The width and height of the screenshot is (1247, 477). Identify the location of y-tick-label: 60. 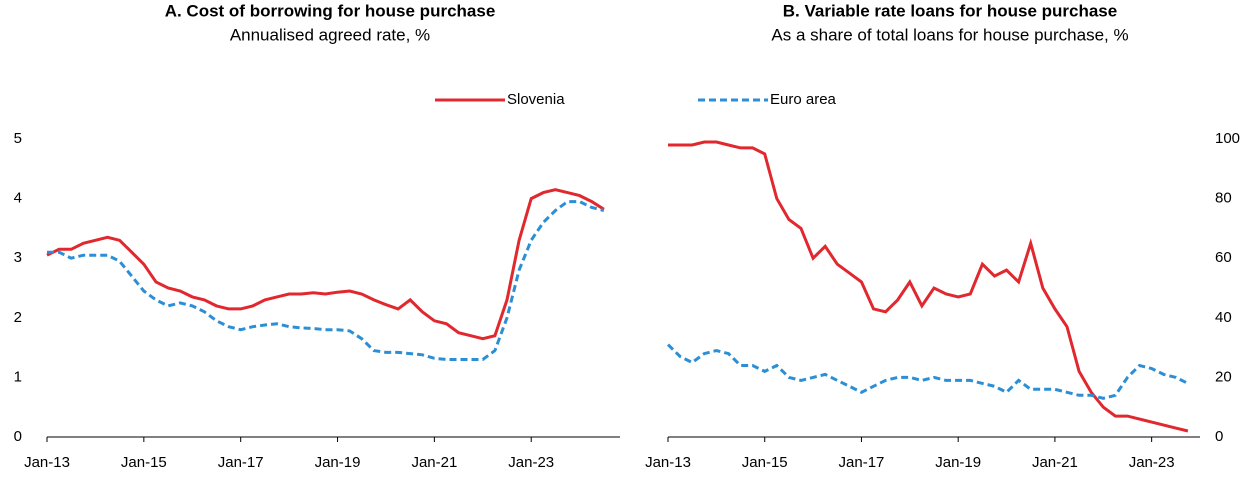
(1223, 257).